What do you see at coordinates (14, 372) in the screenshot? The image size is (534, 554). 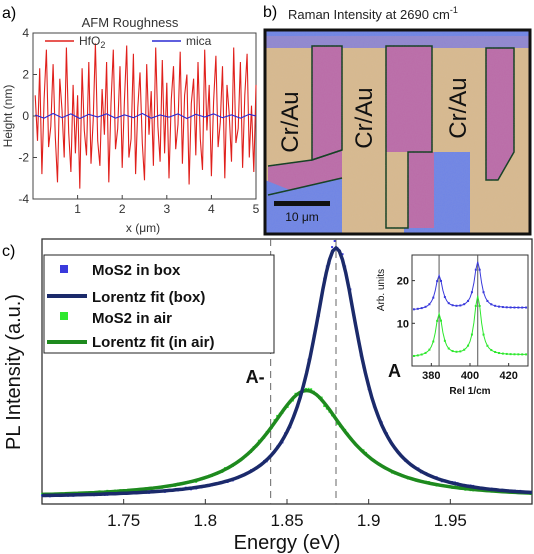 I see `pl-y-axis-label: PL Intensity (a.u.)` at bounding box center [14, 372].